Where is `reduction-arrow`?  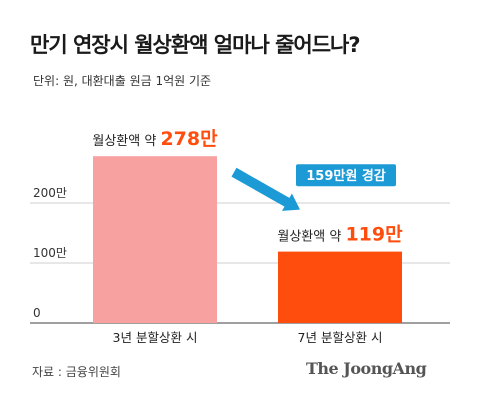 reduction-arrow is located at coordinates (265, 189).